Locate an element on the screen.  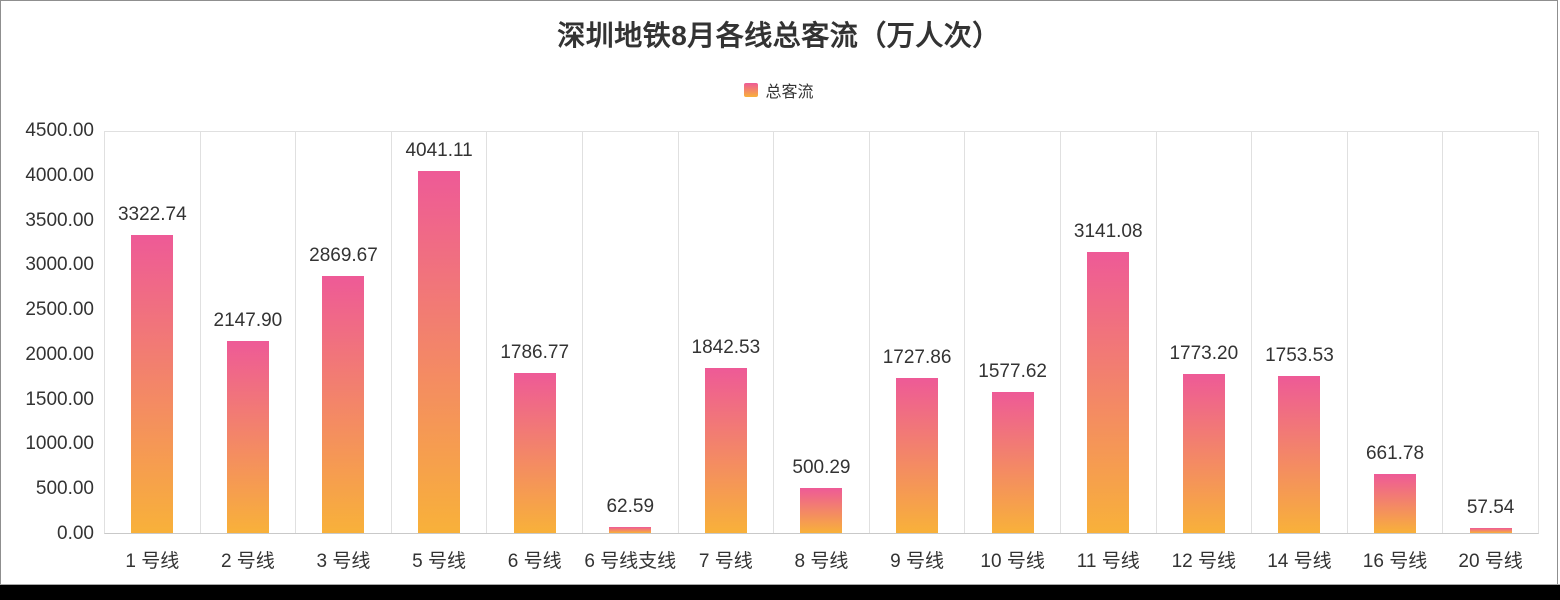
category-cell: 3141.08 11 号线 is located at coordinates (1109, 352).